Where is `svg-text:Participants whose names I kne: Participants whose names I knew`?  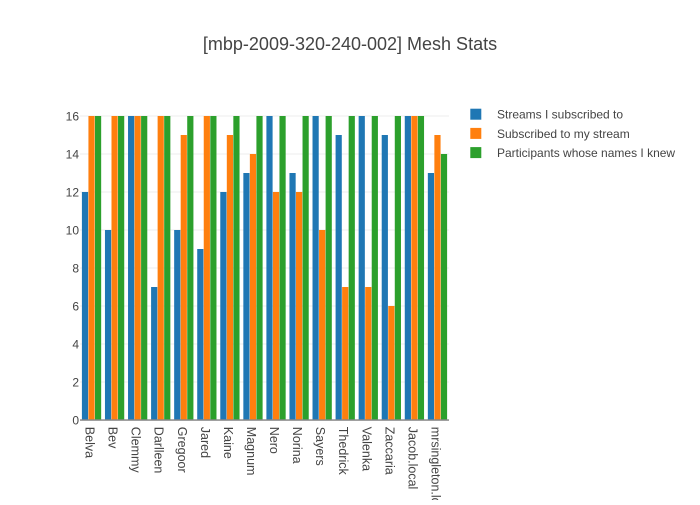 svg-text:Participants whose names I kne: Participants whose names I knew is located at coordinates (586, 153).